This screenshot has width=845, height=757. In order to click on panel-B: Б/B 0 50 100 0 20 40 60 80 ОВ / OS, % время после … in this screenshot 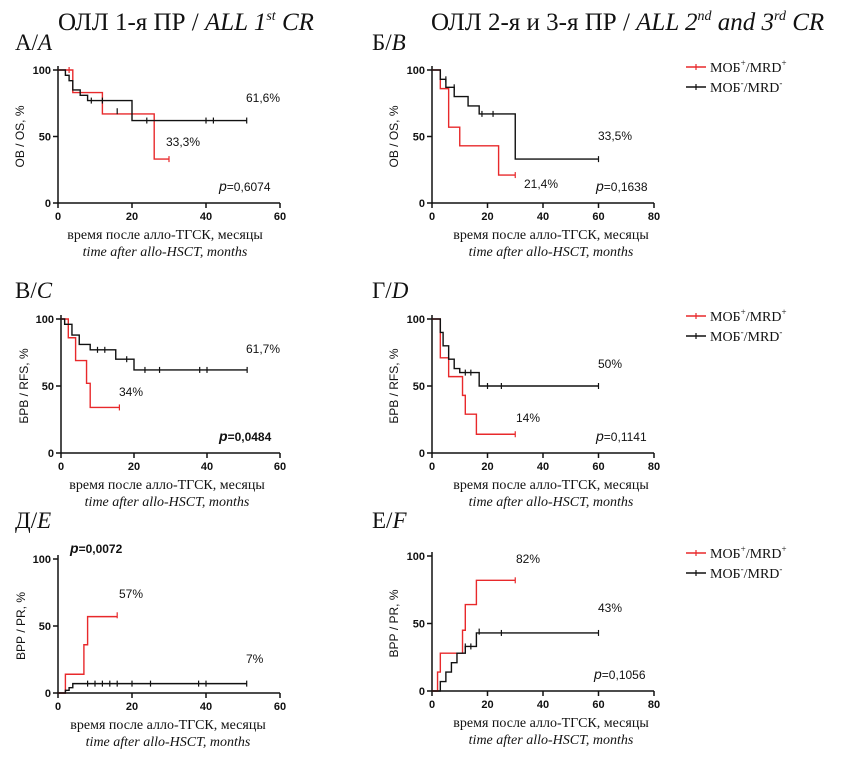, I will do `click(516, 145)`.